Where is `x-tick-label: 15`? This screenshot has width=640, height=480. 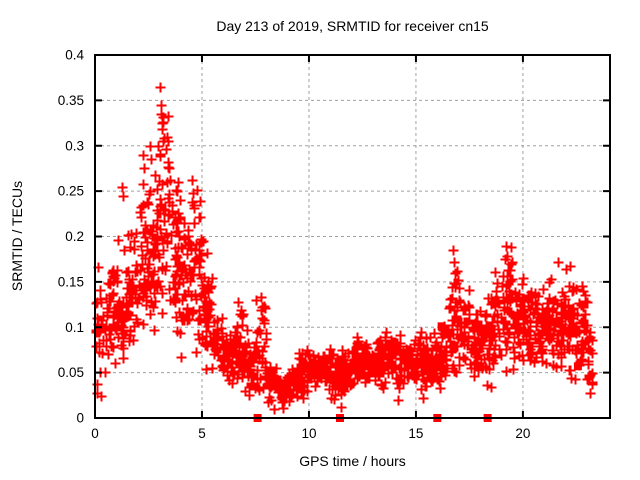 x-tick-label: 15 is located at coordinates (415, 433).